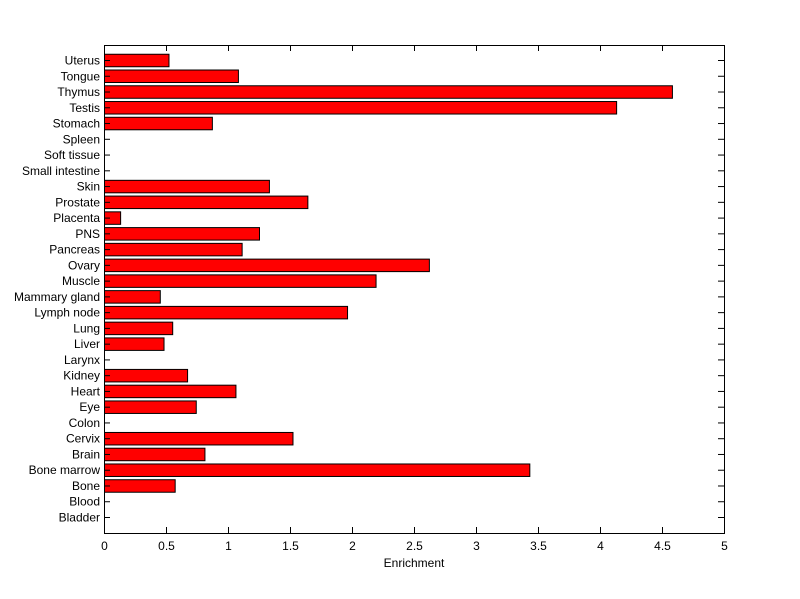  Describe the element at coordinates (199, 438) in the screenshot. I see `bar-cervix` at that location.